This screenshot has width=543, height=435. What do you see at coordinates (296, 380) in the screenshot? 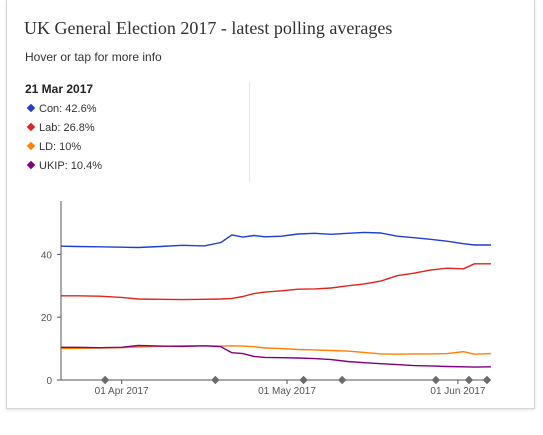
I see `event-markers` at bounding box center [296, 380].